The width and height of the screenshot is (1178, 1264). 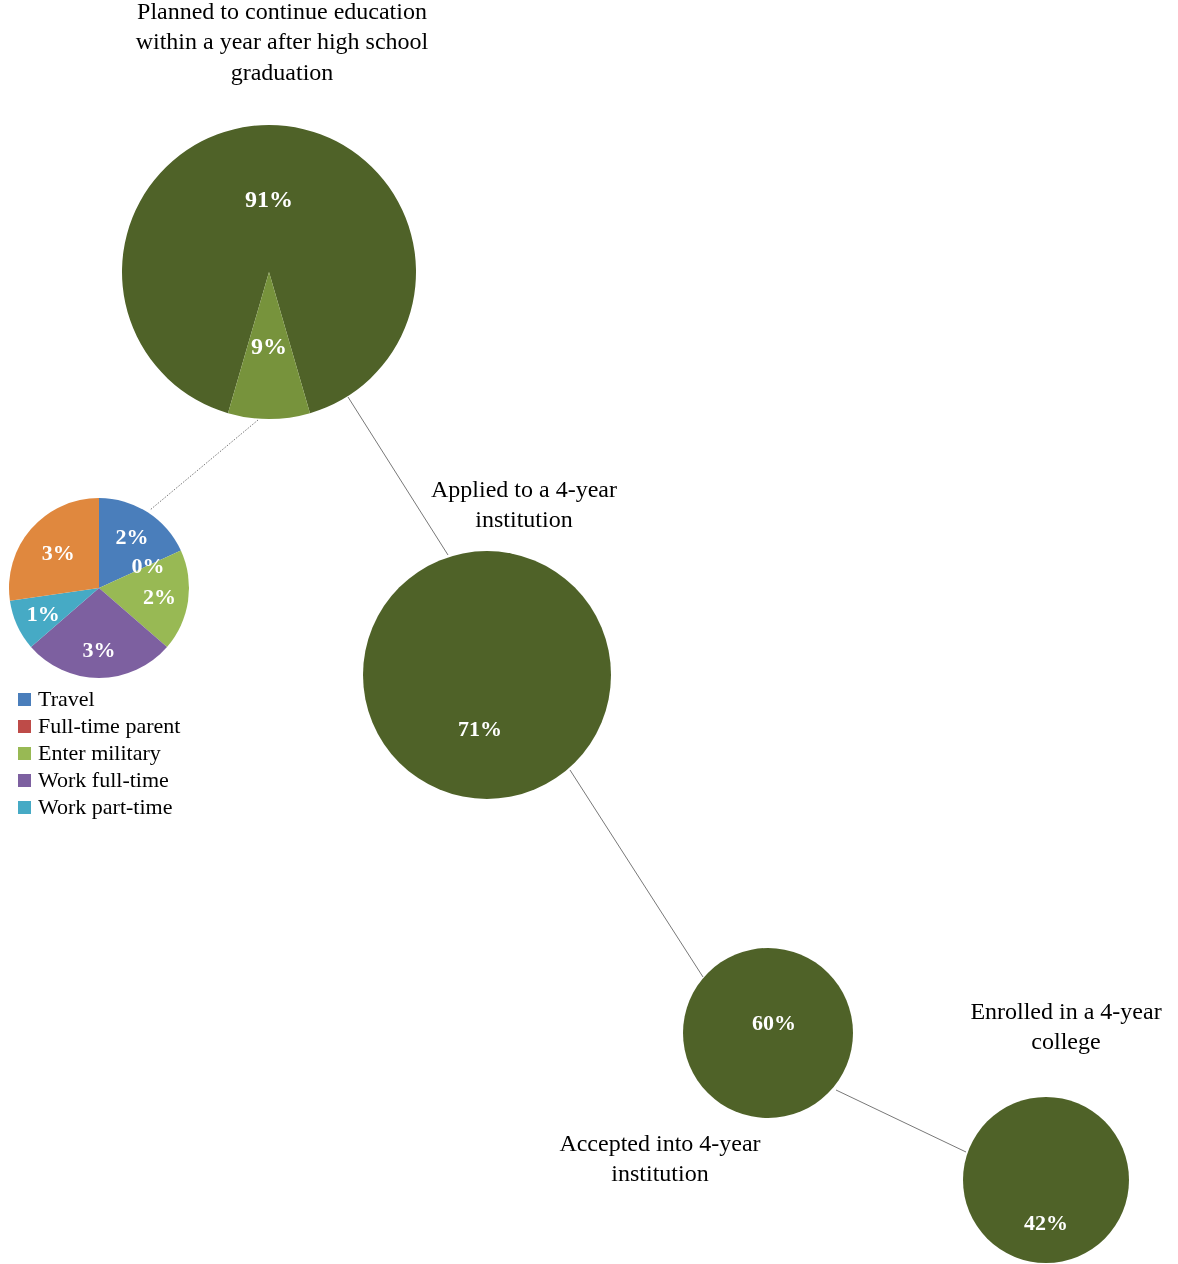 I want to click on category-label: Applied to a 4-year institution, so click(x=524, y=504).